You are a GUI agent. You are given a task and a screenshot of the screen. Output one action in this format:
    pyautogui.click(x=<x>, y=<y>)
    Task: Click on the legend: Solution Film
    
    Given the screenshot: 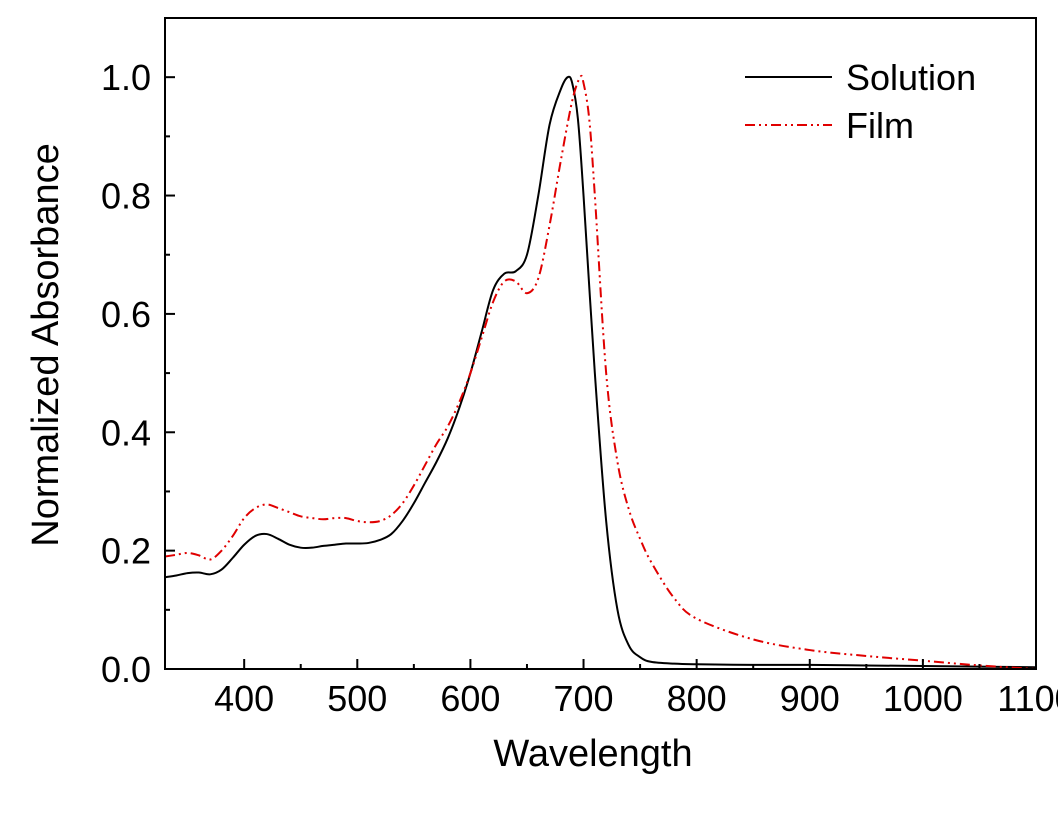 What is the action you would take?
    pyautogui.click(x=860, y=101)
    